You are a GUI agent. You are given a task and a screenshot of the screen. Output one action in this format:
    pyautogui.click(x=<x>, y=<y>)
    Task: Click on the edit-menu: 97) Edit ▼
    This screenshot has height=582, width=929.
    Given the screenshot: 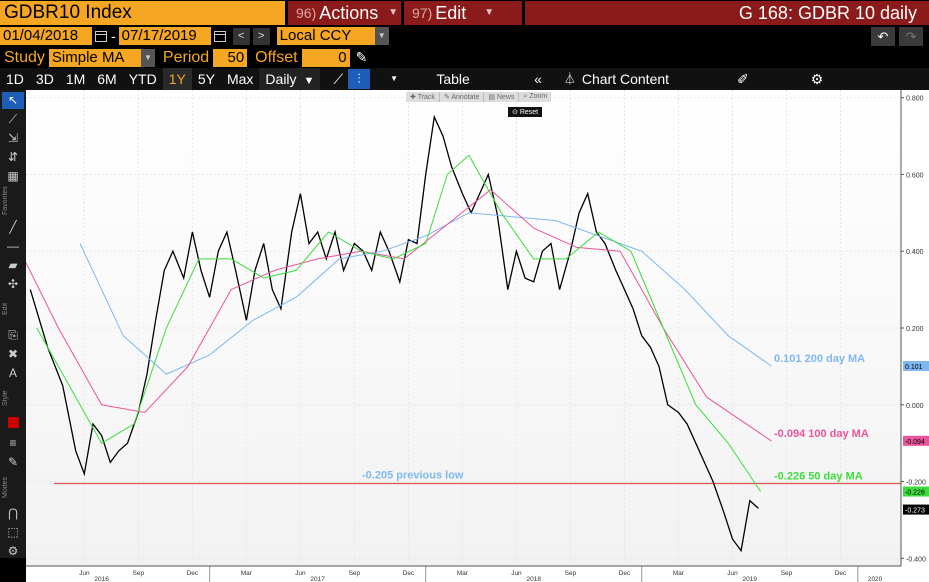 What is the action you would take?
    pyautogui.click(x=463, y=13)
    